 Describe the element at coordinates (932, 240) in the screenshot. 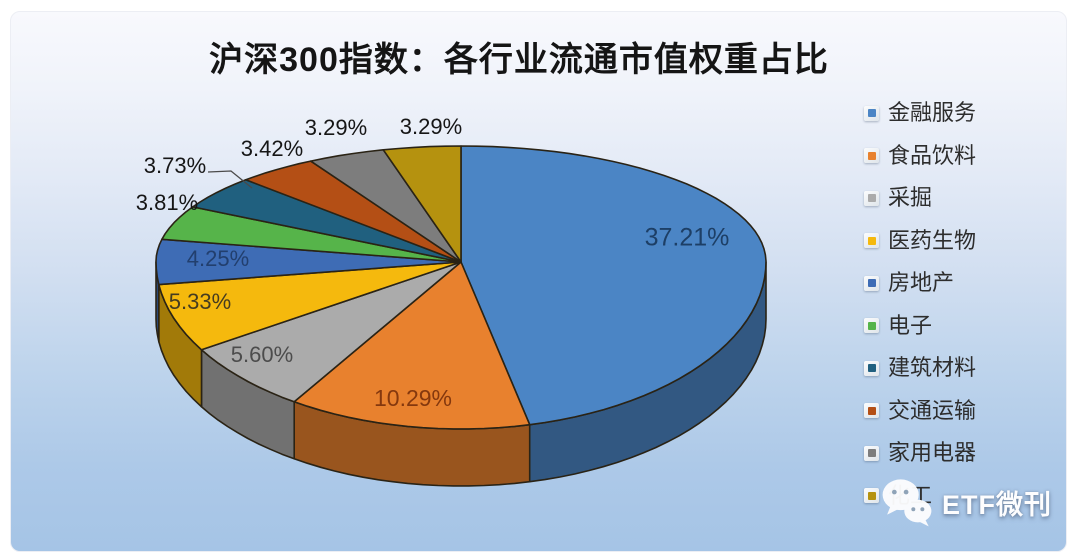

I see `legend-label: 医药生物` at that location.